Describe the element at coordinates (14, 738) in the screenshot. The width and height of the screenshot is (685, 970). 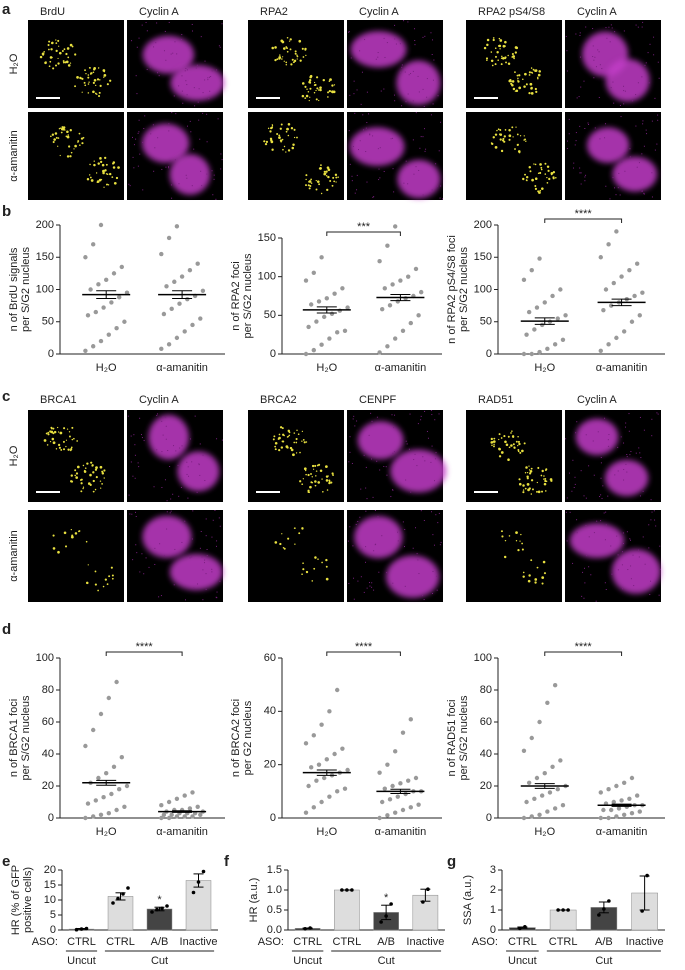
I see `y-axis-label: n of BRCA1 foci` at that location.